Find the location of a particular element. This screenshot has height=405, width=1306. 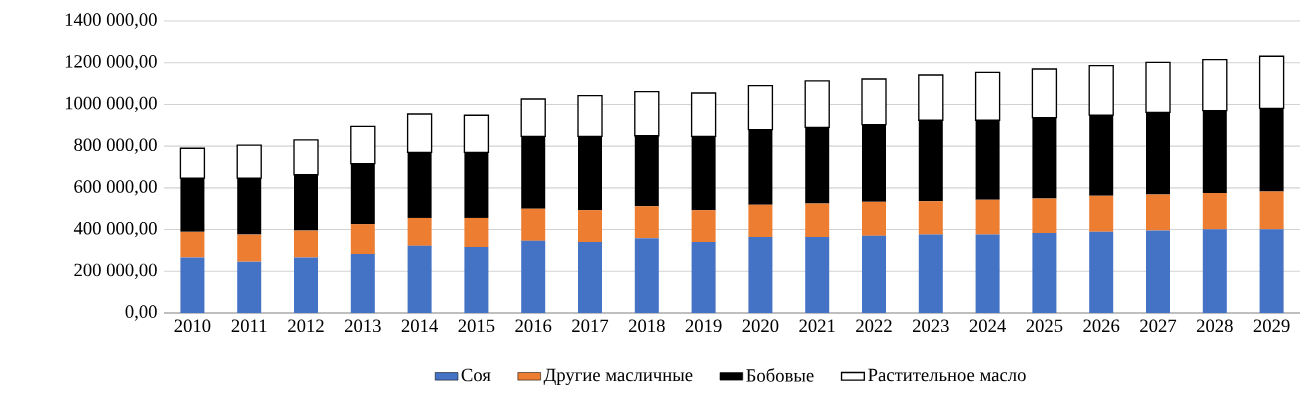

x-tick-label: 2018 is located at coordinates (646, 326).